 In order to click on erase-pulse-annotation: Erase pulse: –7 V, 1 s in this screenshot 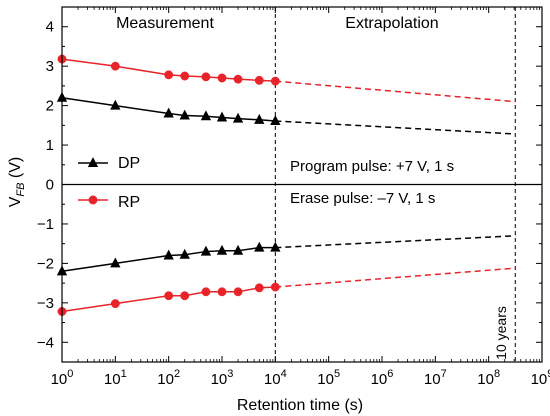, I will do `click(362, 198)`.